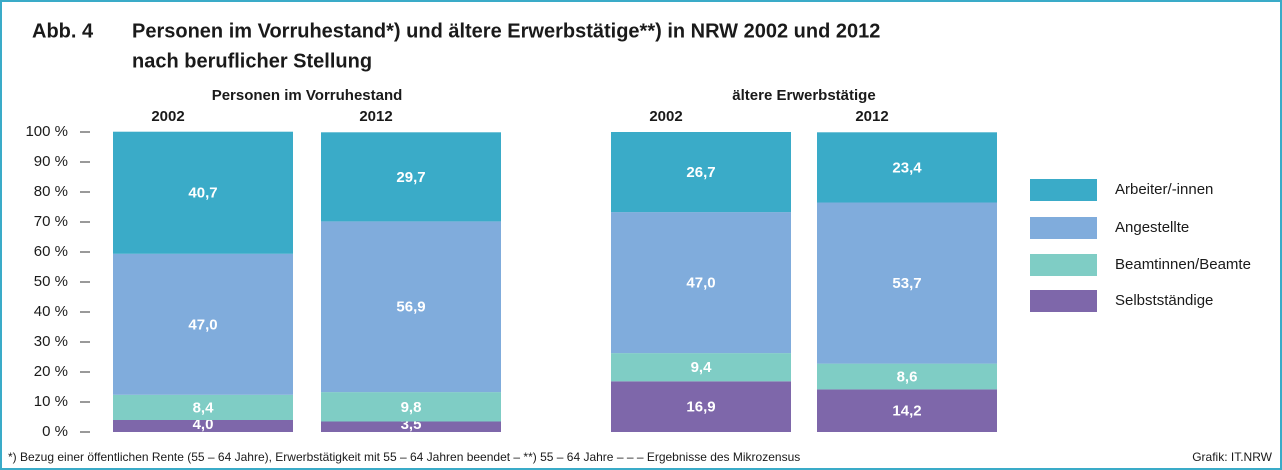  Describe the element at coordinates (55, 431) in the screenshot. I see `y-tick-label: 0 %` at that location.